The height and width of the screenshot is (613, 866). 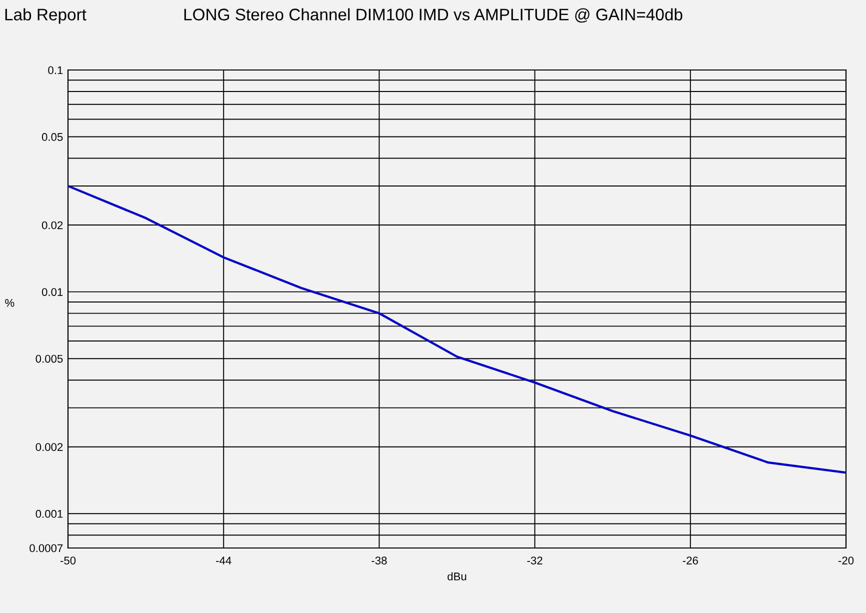 I want to click on x-tick-label: -20, so click(x=846, y=560).